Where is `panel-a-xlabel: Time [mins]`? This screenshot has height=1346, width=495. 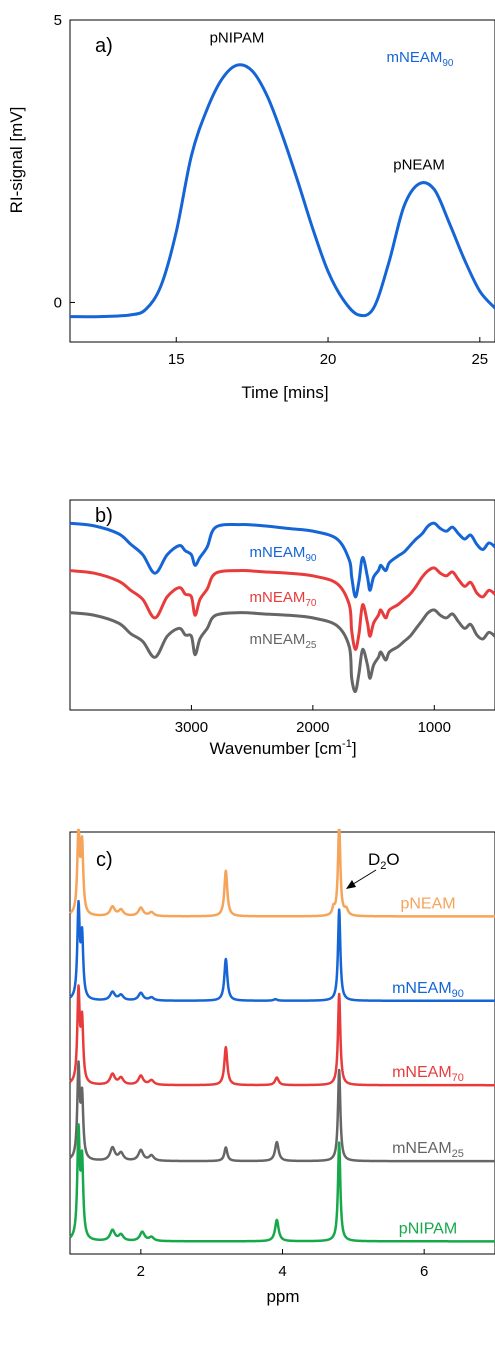 panel-a-xlabel: Time [mins] is located at coordinates (284, 392).